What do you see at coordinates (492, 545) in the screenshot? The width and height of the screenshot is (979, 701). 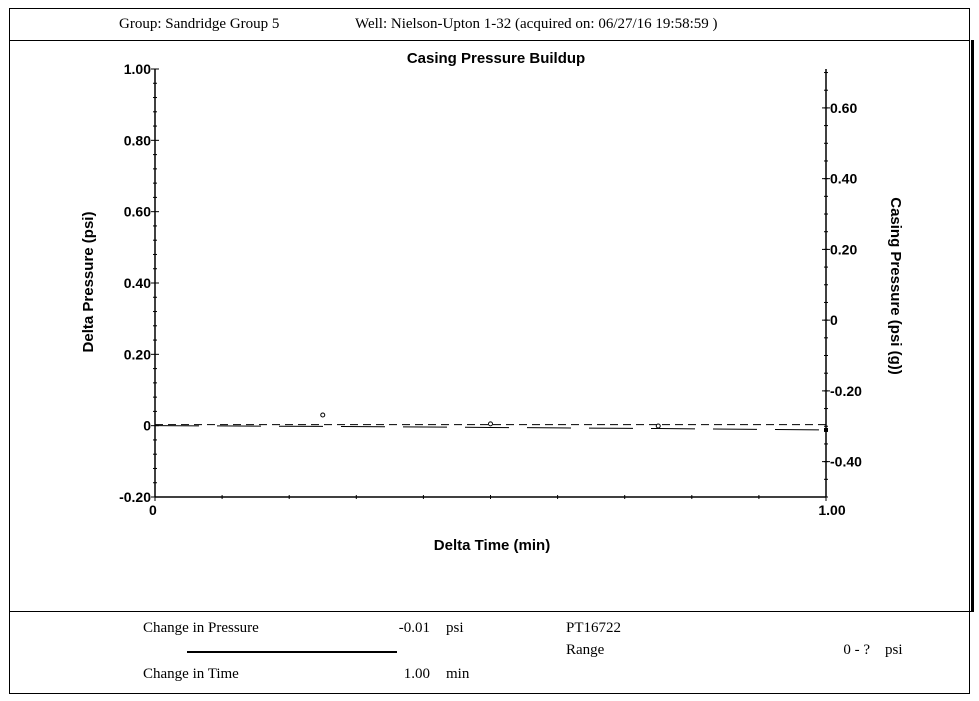 I see `x-axis-label: Delta Time (min)` at bounding box center [492, 545].